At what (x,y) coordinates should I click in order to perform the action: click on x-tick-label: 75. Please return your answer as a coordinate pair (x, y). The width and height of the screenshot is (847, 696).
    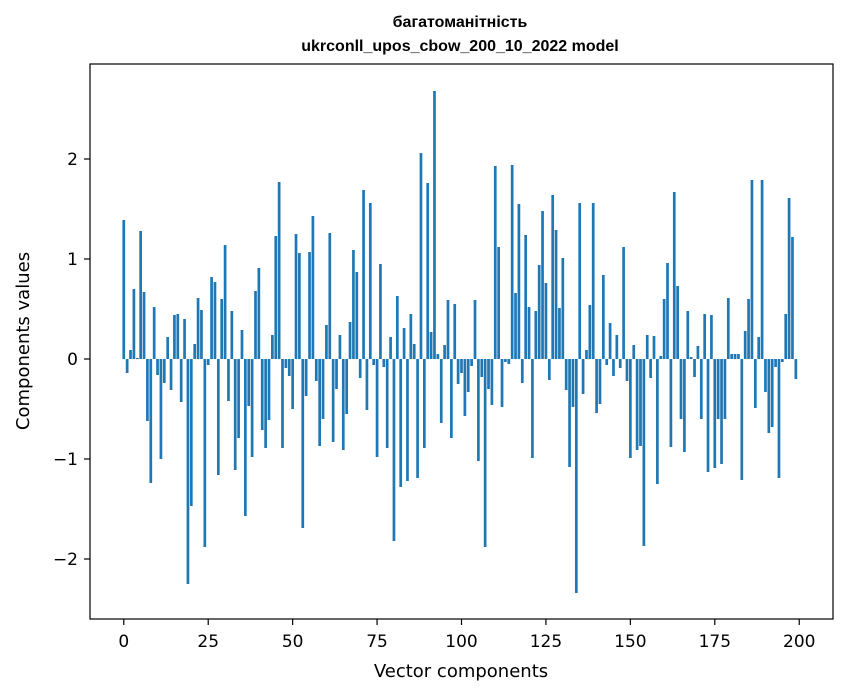
    Looking at the image, I should click on (377, 642).